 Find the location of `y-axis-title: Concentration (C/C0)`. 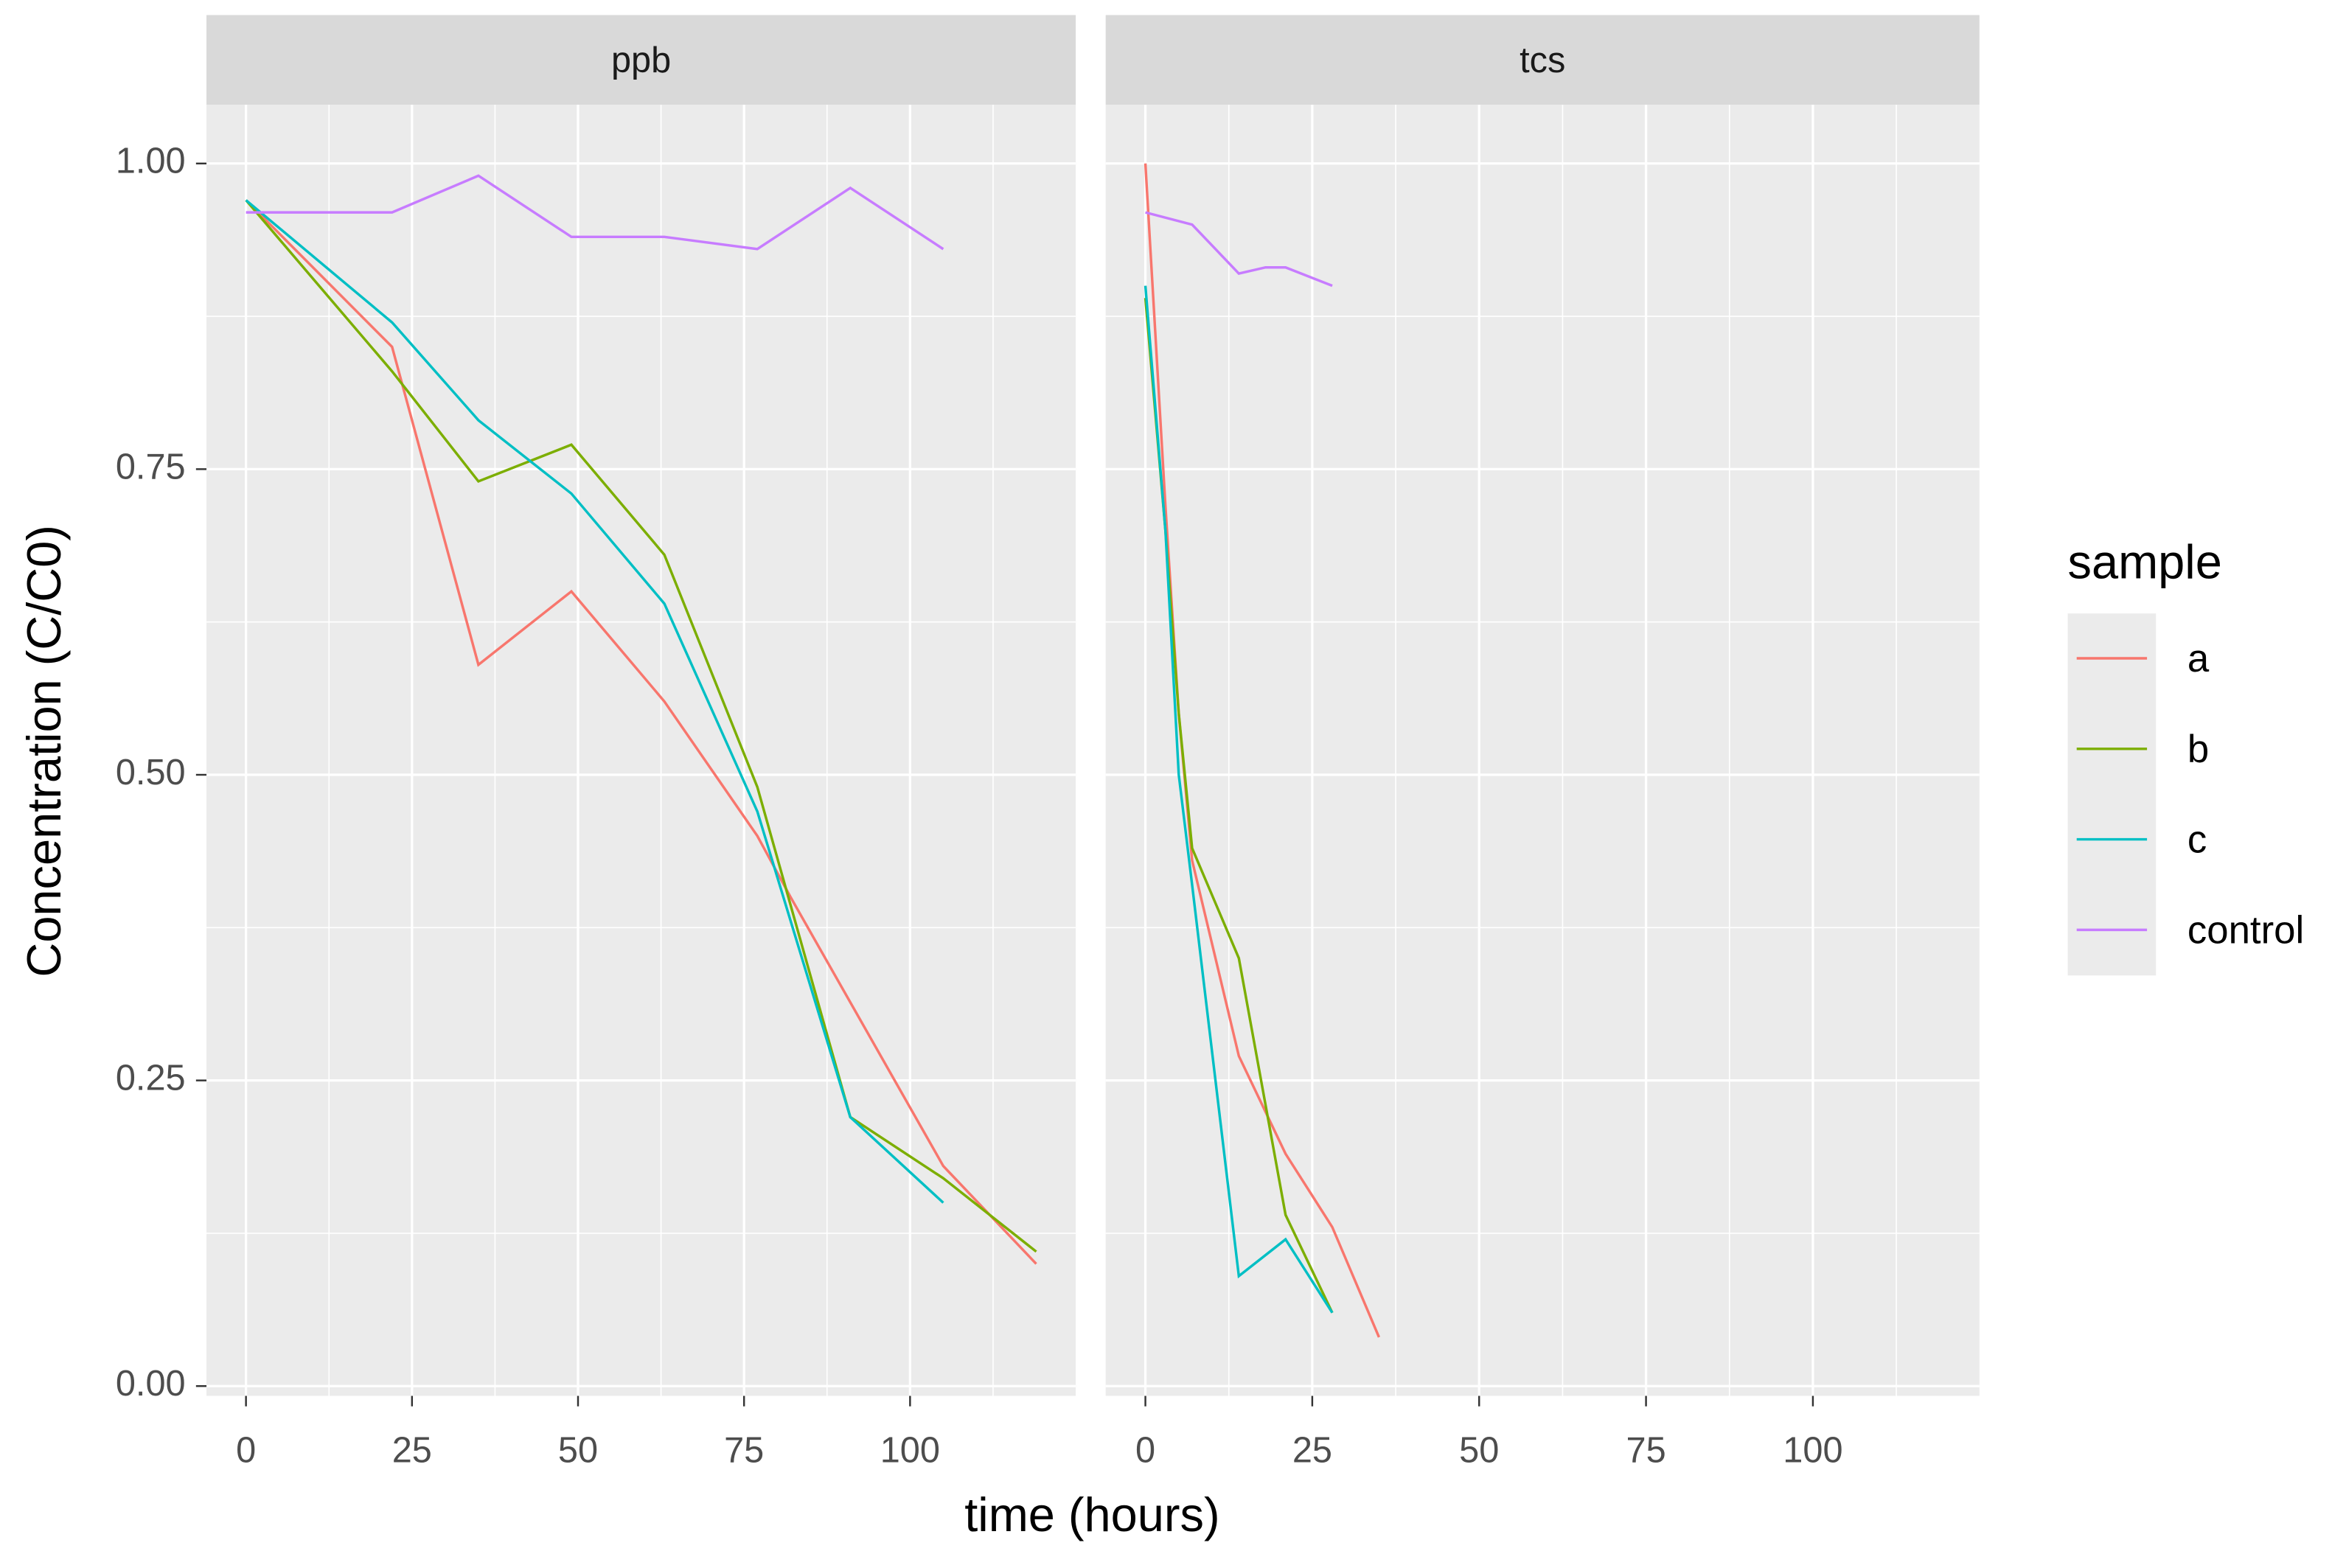

y-axis-title: Concentration (C/C0) is located at coordinates (44, 751).